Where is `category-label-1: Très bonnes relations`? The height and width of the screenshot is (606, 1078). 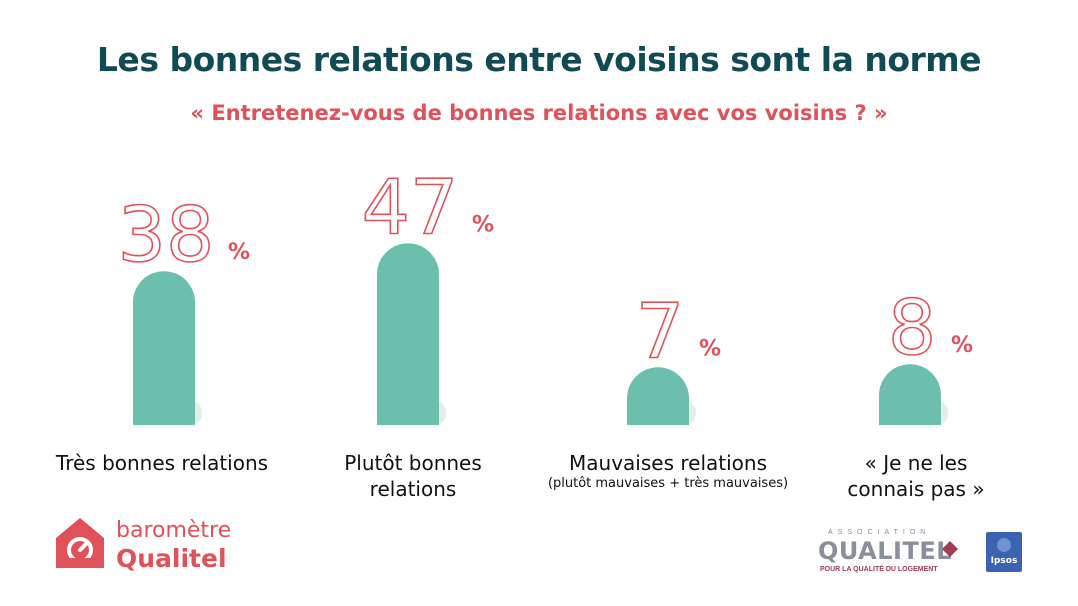
category-label-1: Très bonnes relations is located at coordinates (162, 463).